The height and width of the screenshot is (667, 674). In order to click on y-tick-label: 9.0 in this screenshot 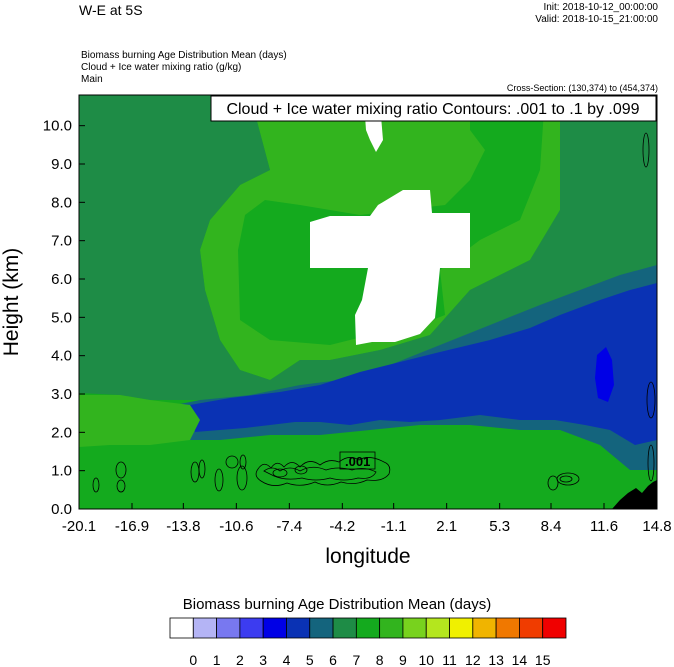, I will do `click(61, 164)`.